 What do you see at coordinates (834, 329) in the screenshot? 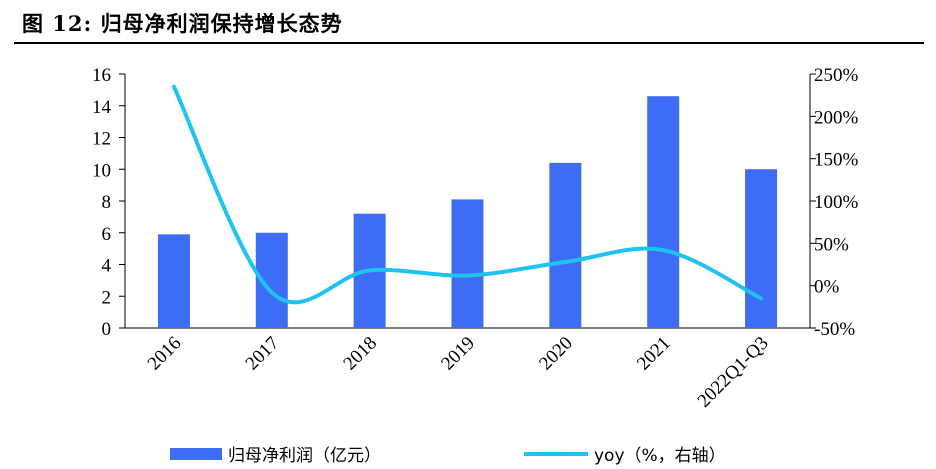
I see `right-tick-label: -50%` at bounding box center [834, 329].